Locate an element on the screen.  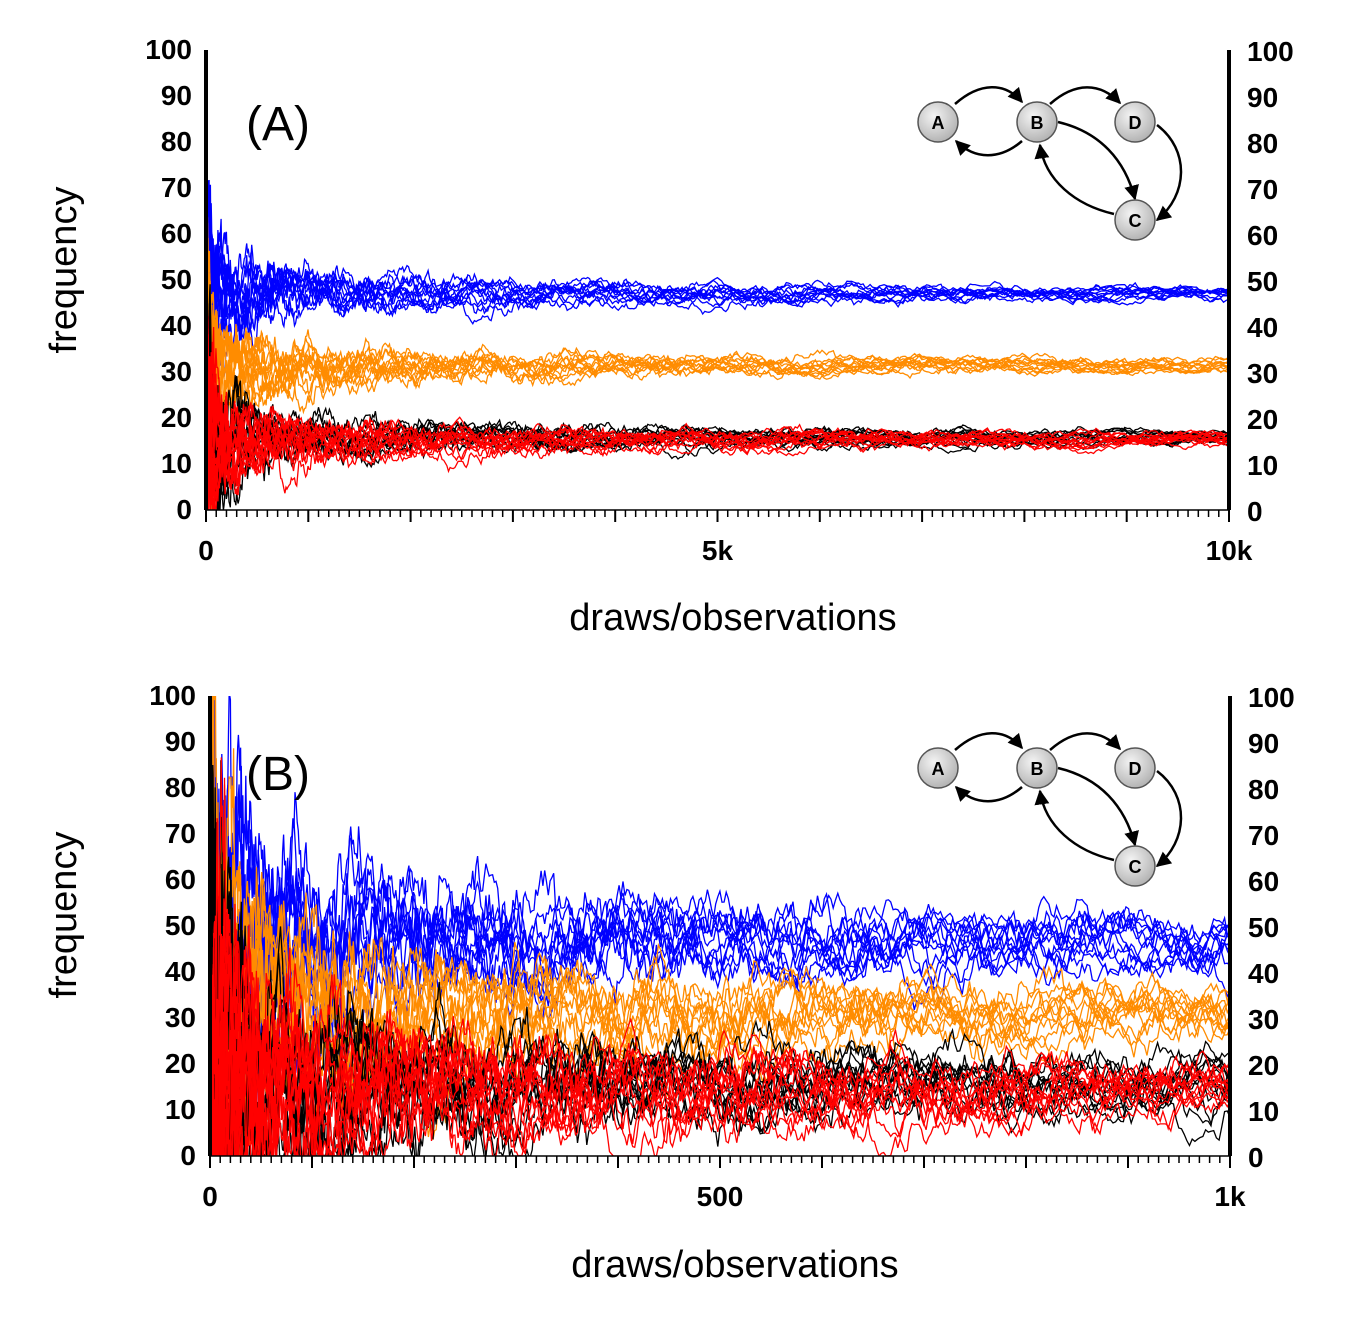
panel-a-xlabel: draws/observations is located at coordinates (732, 618).